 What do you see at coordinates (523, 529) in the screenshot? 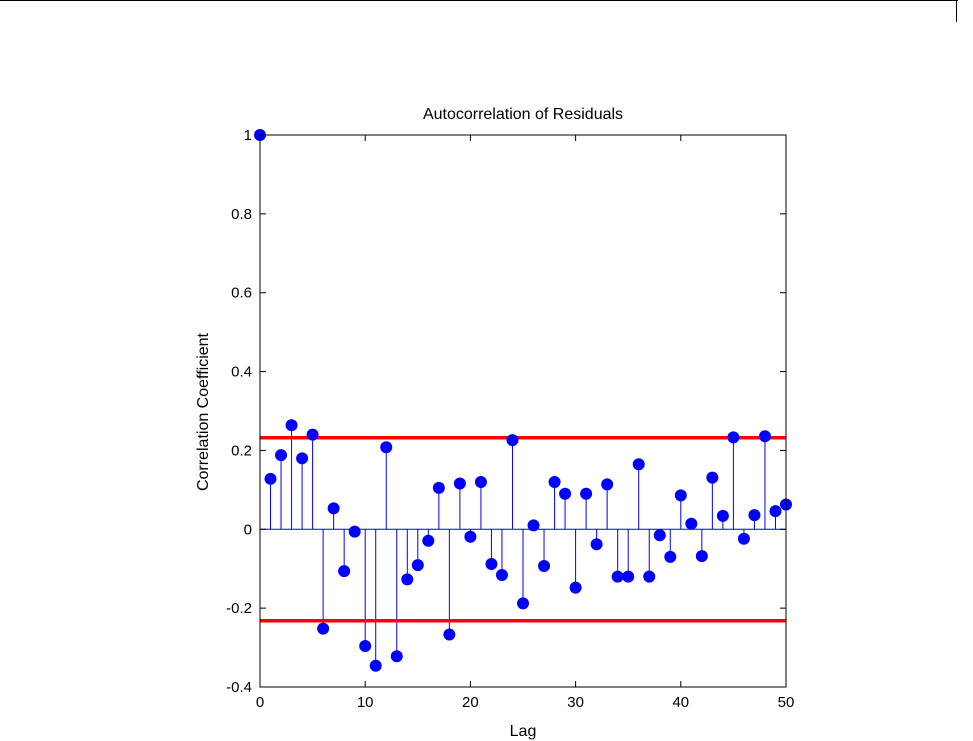
I see `confidence-bounds-layer` at bounding box center [523, 529].